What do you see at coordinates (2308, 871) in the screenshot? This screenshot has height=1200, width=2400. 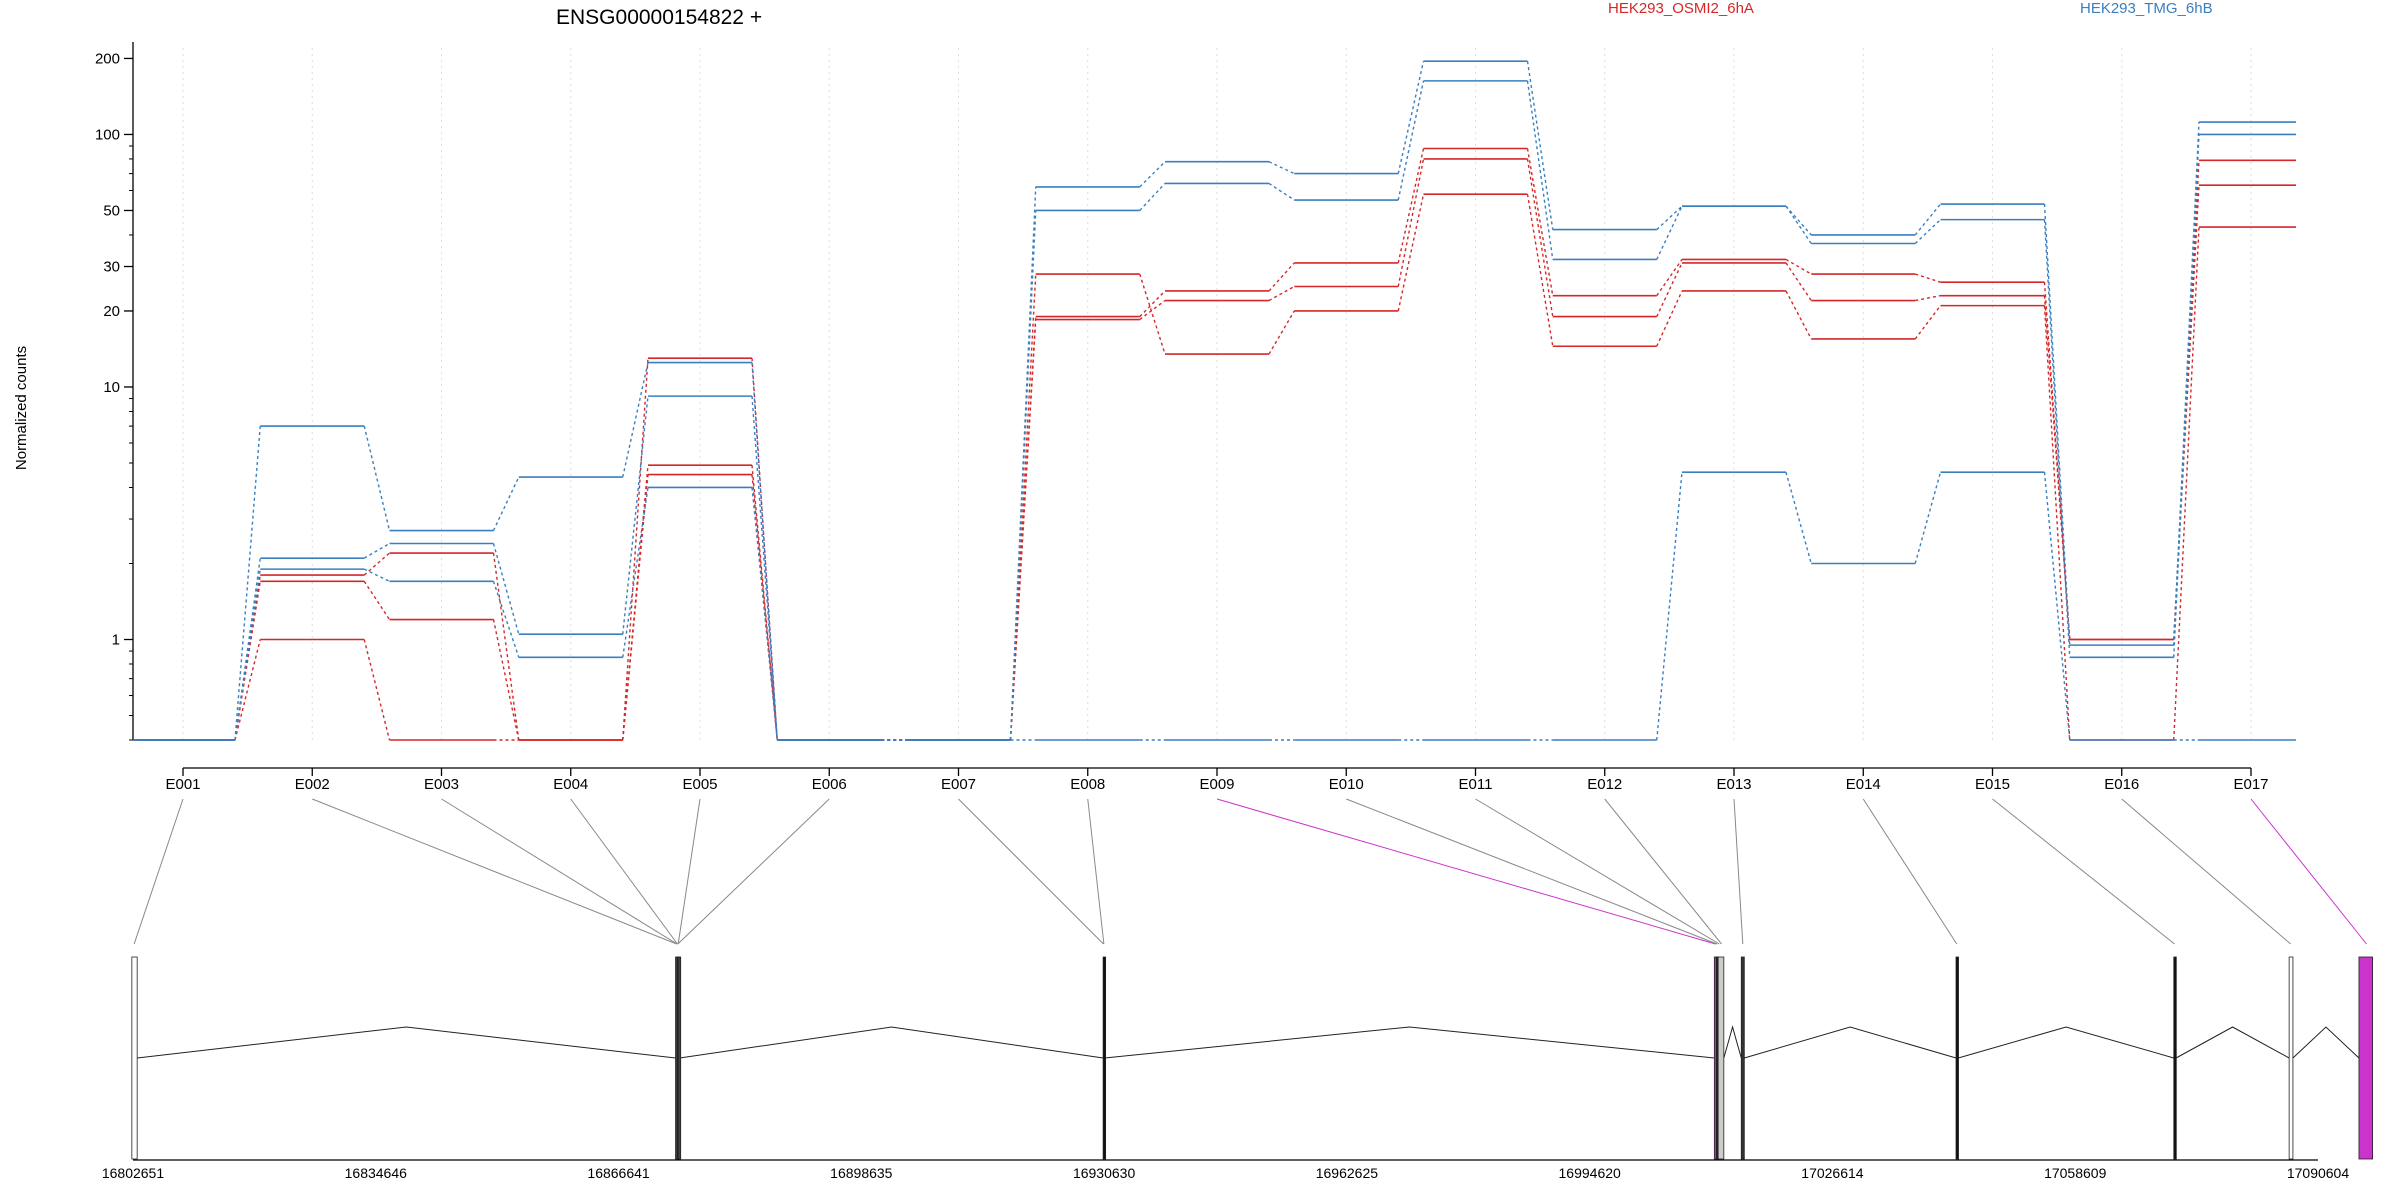 I see `connector-E017` at bounding box center [2308, 871].